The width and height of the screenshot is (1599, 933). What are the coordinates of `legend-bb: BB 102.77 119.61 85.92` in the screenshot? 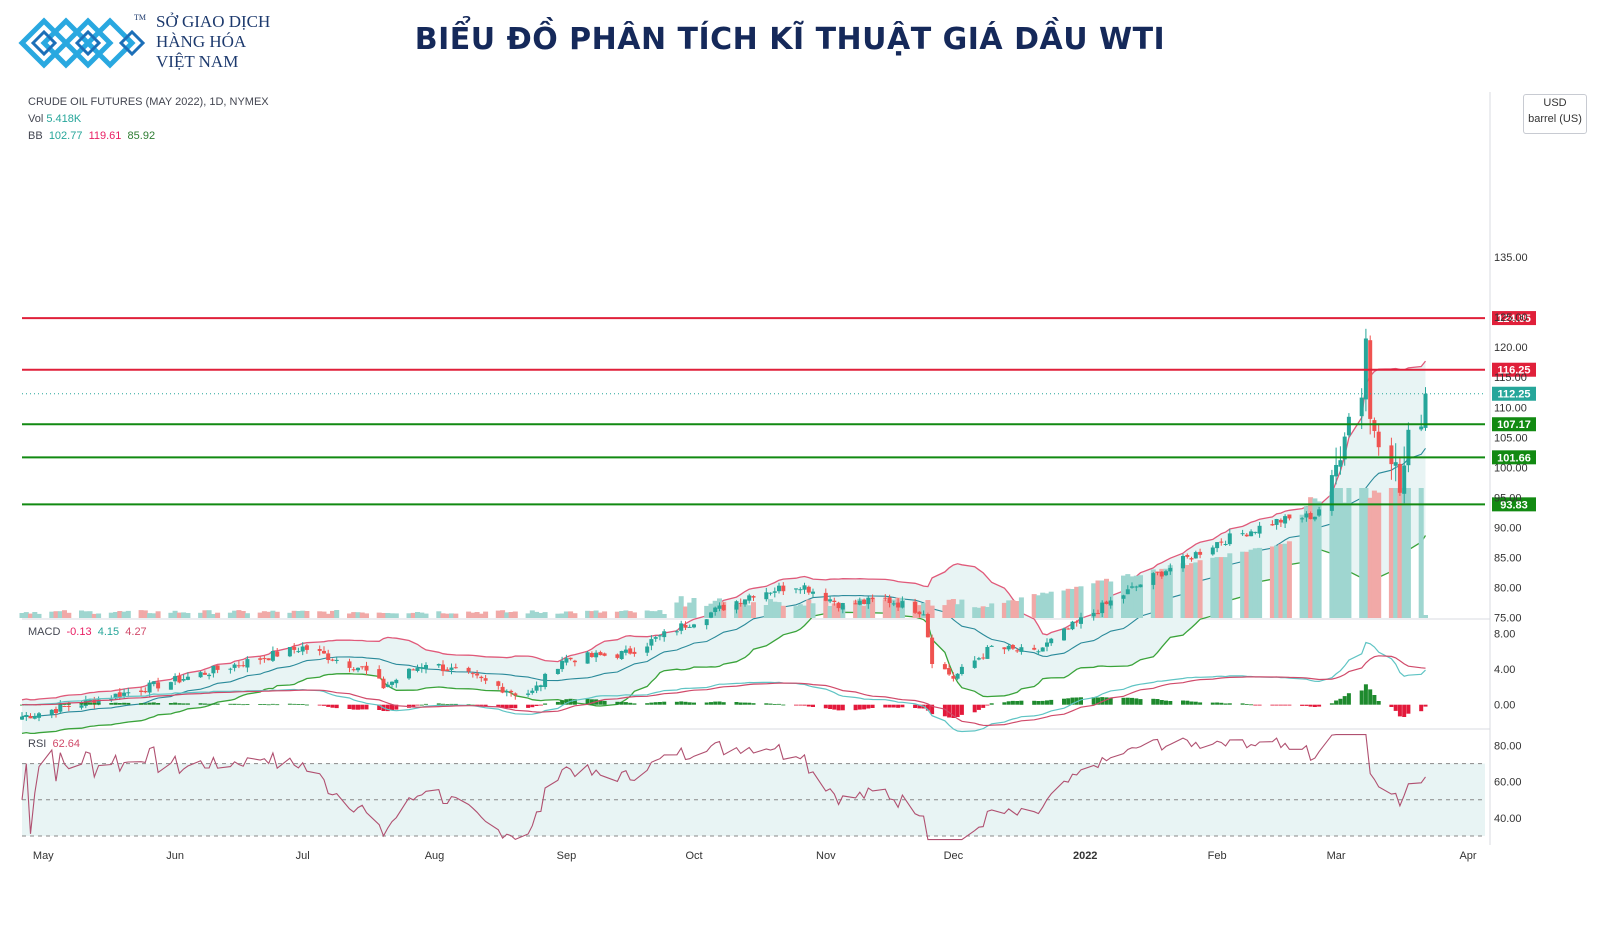 It's located at (91, 136).